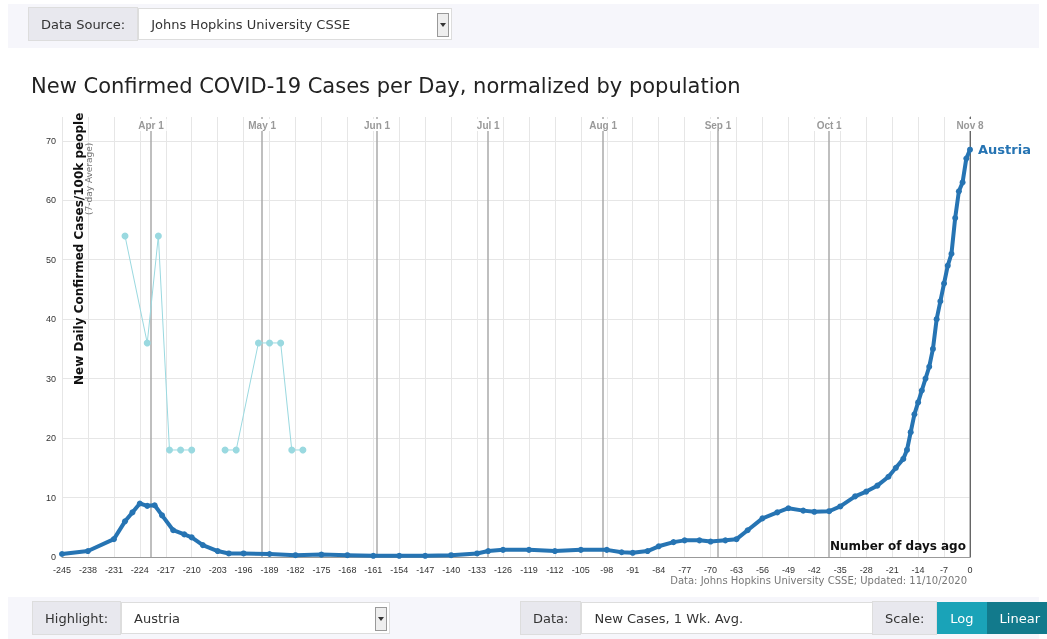 The height and width of the screenshot is (639, 1047). Describe the element at coordinates (50, 438) in the screenshot. I see `y-tick-label: 20` at that location.